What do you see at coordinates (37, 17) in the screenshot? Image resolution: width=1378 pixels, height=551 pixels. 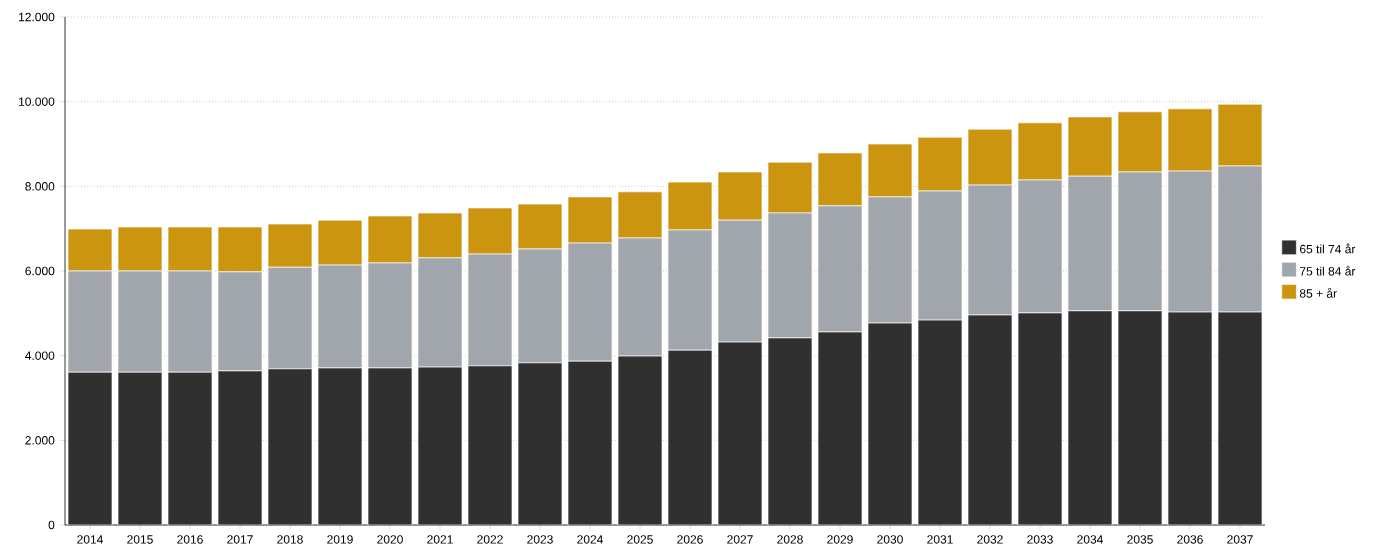 I see `y-tick-label: 12.000` at bounding box center [37, 17].